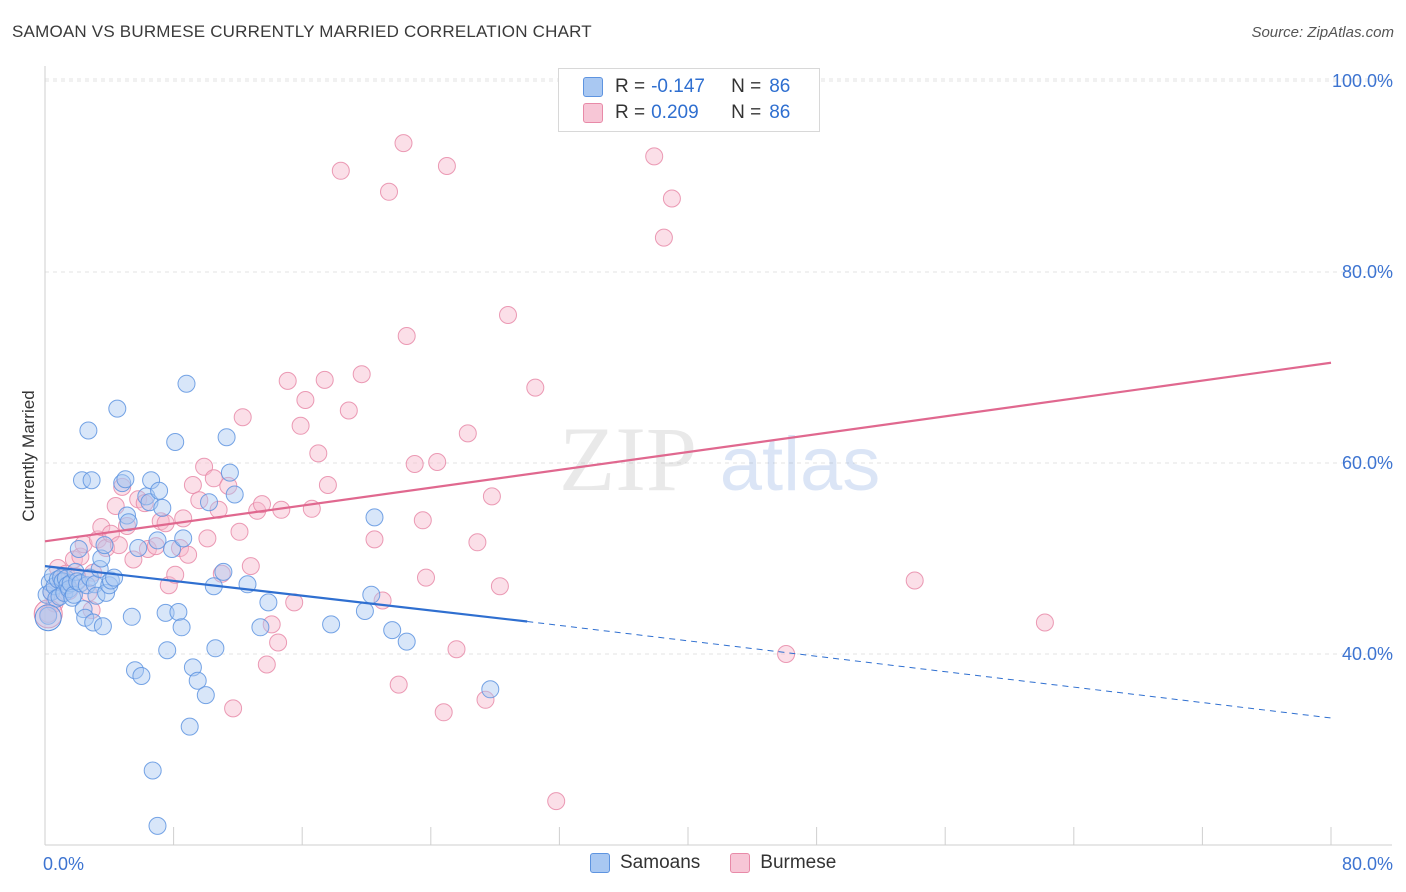 Image resolution: width=1406 pixels, height=892 pixels. What do you see at coordinates (780, 112) in the screenshot?
I see `n-value: 86` at bounding box center [780, 112].